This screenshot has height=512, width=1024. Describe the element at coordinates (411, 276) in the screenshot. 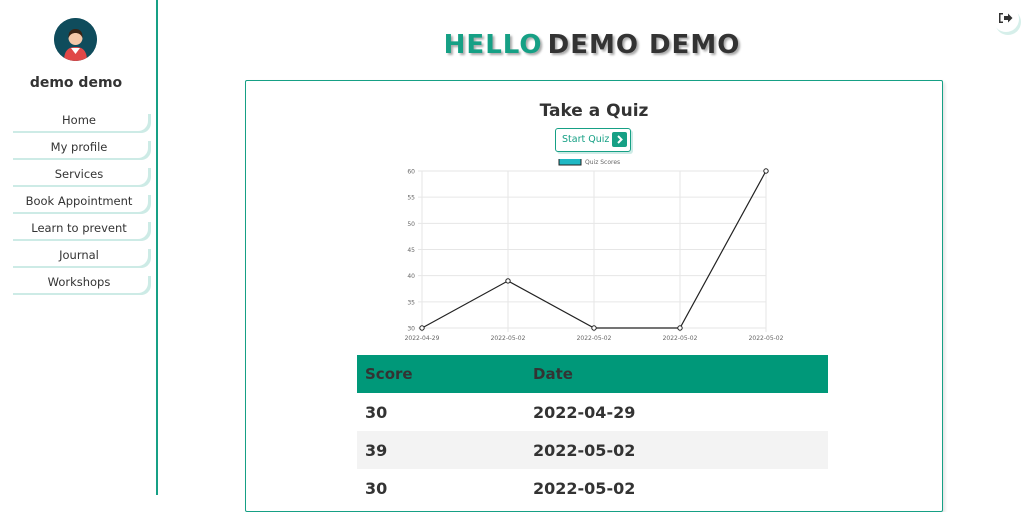

I see `y-tick-label: 40` at that location.